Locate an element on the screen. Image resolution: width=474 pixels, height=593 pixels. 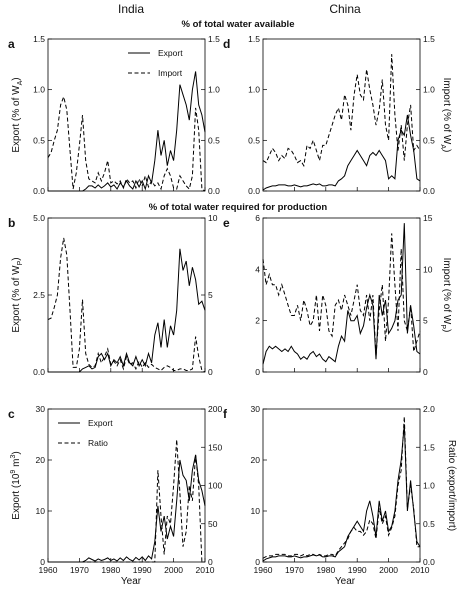
y-tick-label: 6 is located at coordinates (257, 218).